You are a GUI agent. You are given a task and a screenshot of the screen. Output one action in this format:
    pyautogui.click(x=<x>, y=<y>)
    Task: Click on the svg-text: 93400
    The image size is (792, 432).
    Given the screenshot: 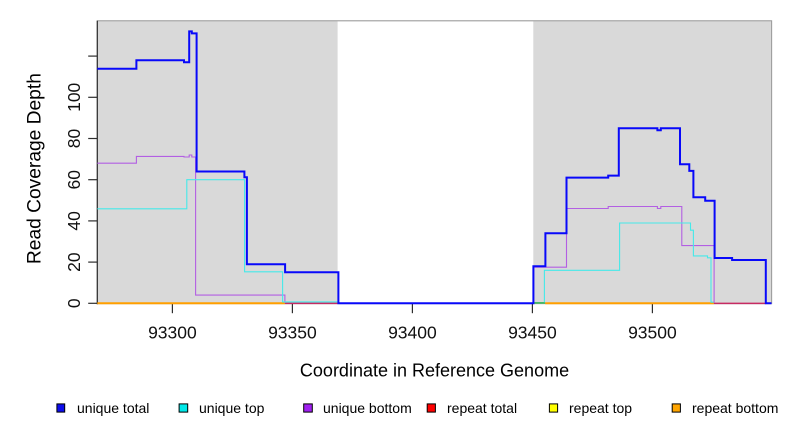 What is the action you would take?
    pyautogui.click(x=412, y=333)
    